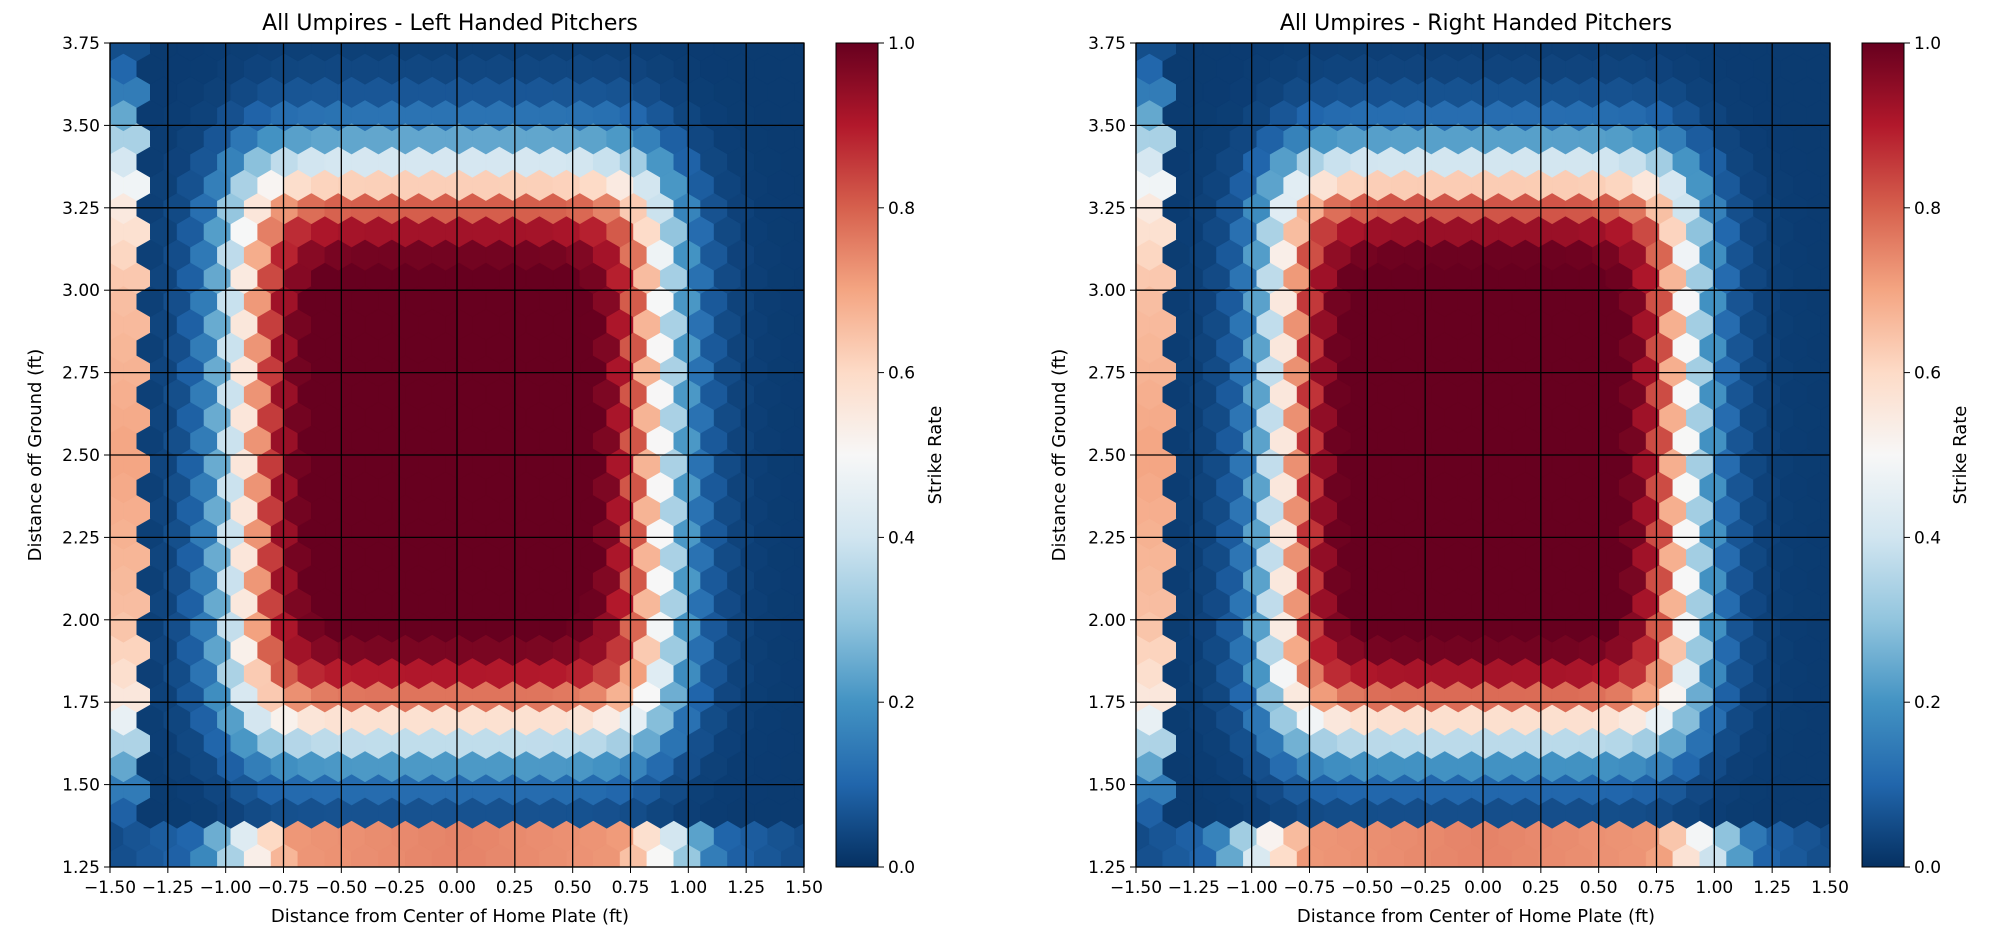  I want to click on colorbar-tick-label: 0.0, so click(901, 868).